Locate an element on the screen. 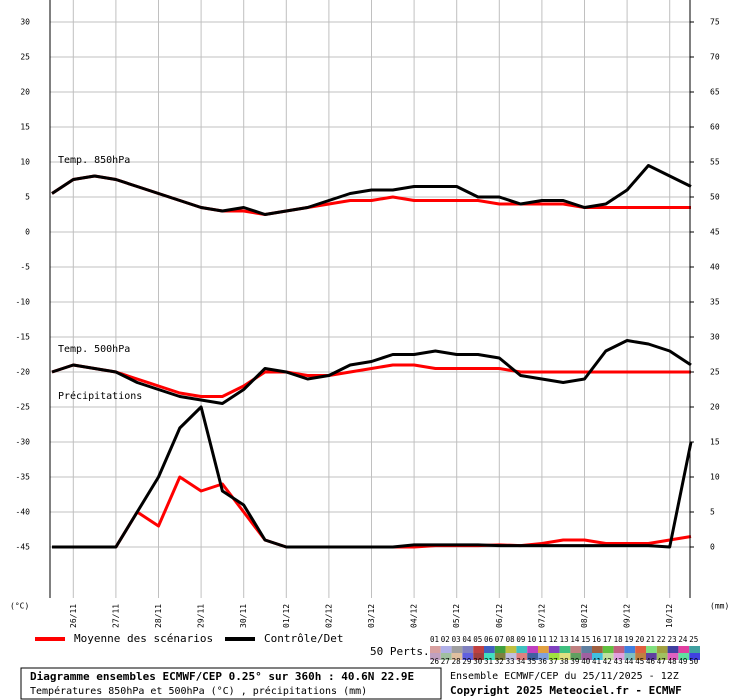 The image size is (740, 700). info-box is located at coordinates (231, 683).